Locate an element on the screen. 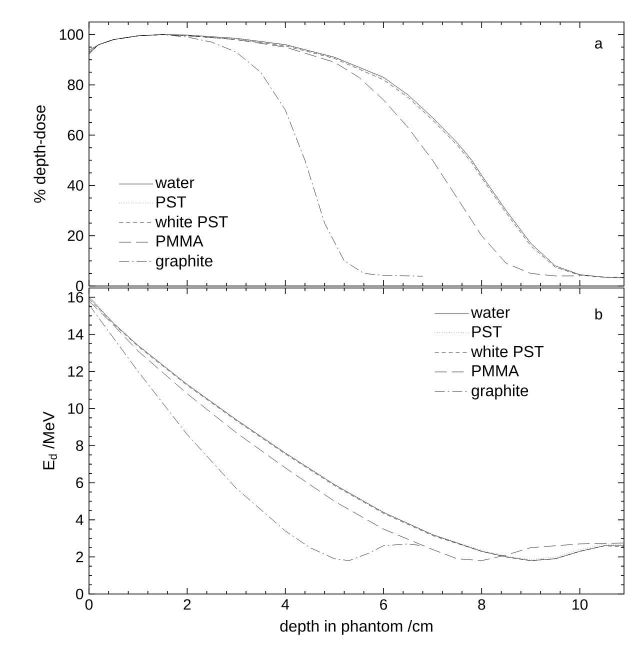 This screenshot has width=636, height=655. y-tick-label: 100 is located at coordinates (72, 34).